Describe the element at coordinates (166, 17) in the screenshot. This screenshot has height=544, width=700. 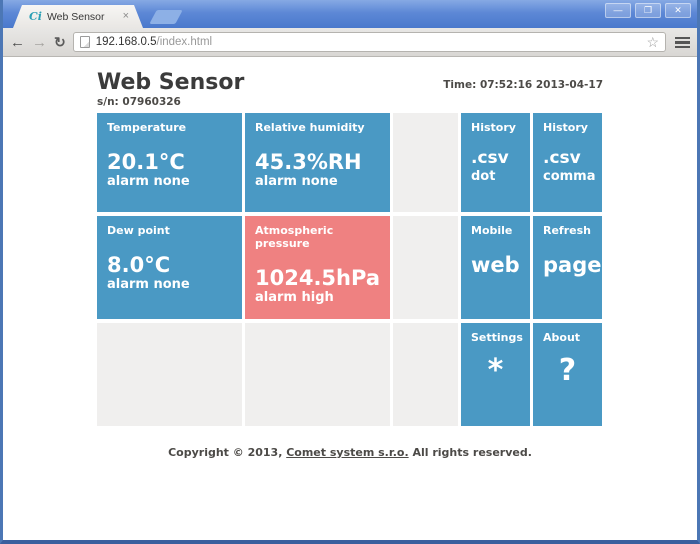
I see `new-tab-button` at that location.